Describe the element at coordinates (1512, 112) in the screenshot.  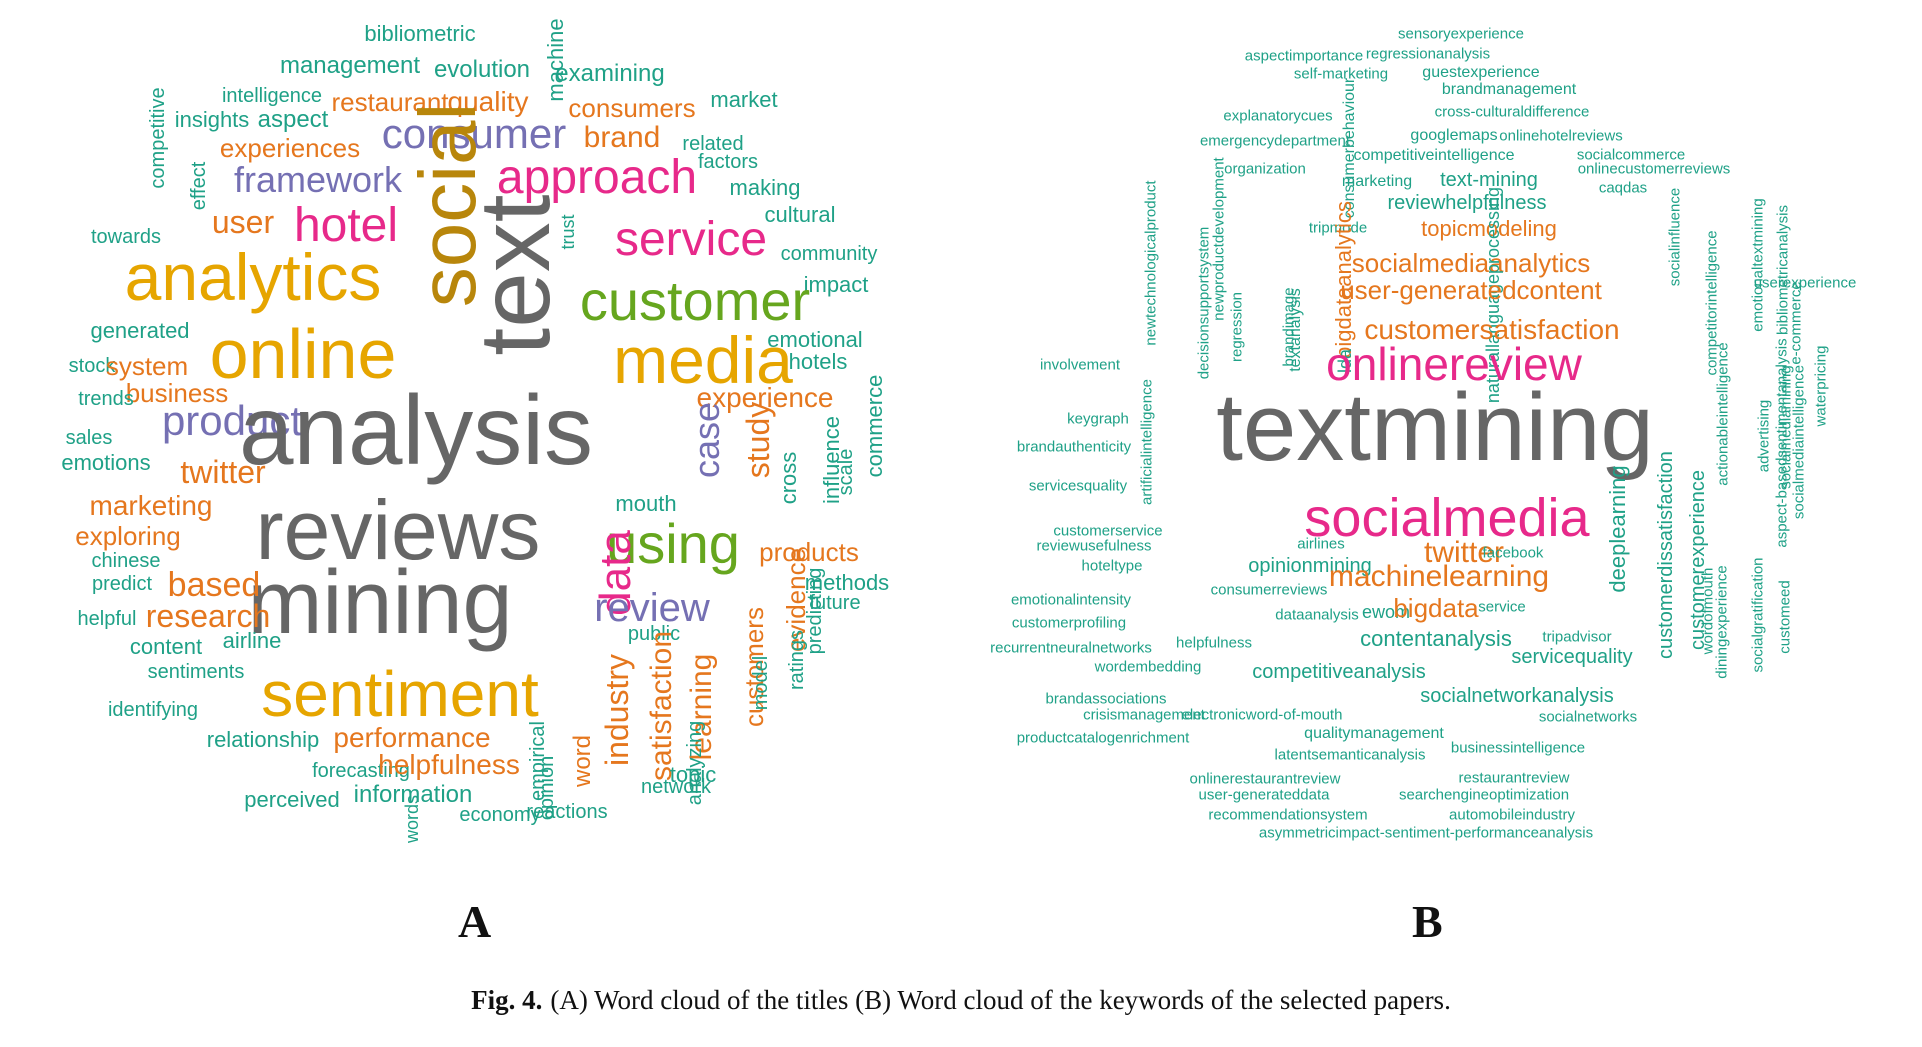
I see `cloud-word-cross-culturaldifference: cross-culturaldifference` at that location.